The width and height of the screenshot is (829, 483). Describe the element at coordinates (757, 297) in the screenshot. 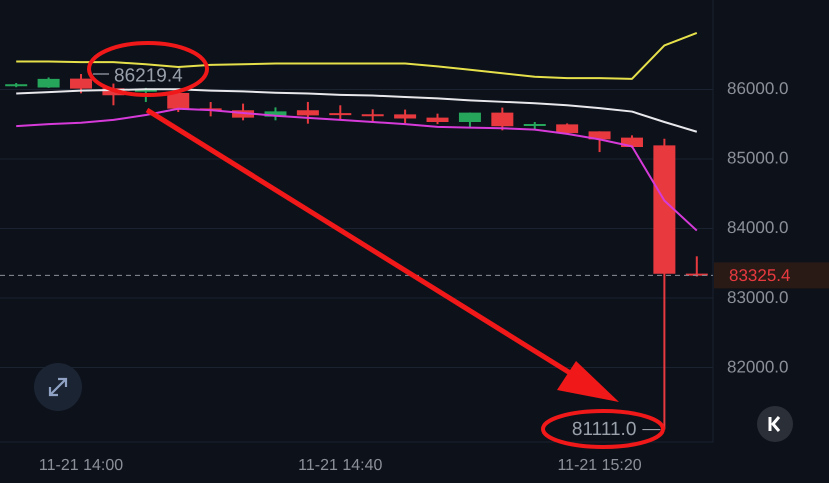

I see `y-tick-label: 83000.0` at that location.